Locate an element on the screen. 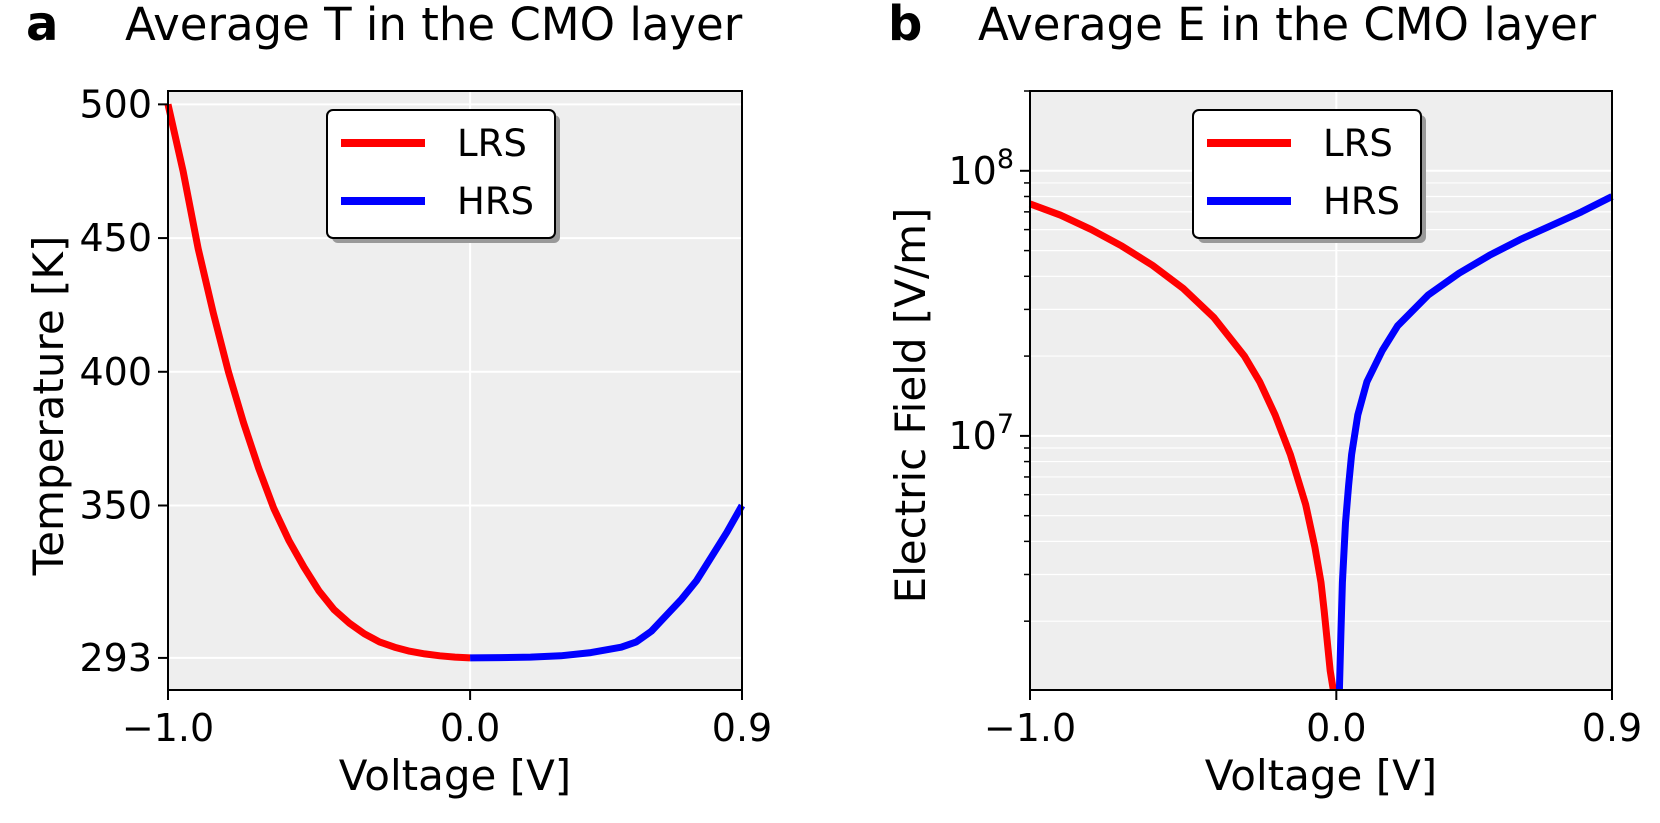 The height and width of the screenshot is (823, 1660). y-tick-label: 450 is located at coordinates (115, 238).